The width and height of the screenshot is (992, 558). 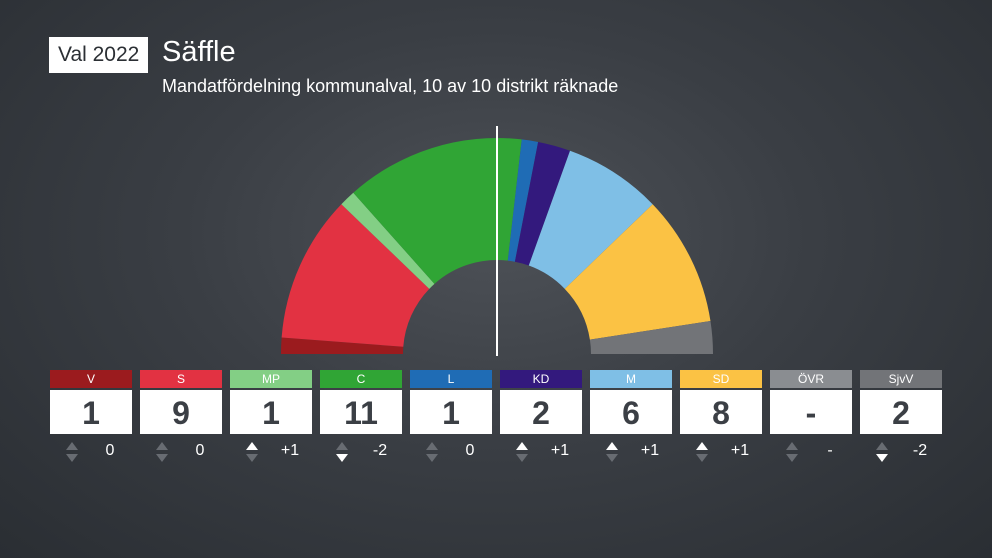 What do you see at coordinates (361, 379) in the screenshot?
I see `party-code: C` at bounding box center [361, 379].